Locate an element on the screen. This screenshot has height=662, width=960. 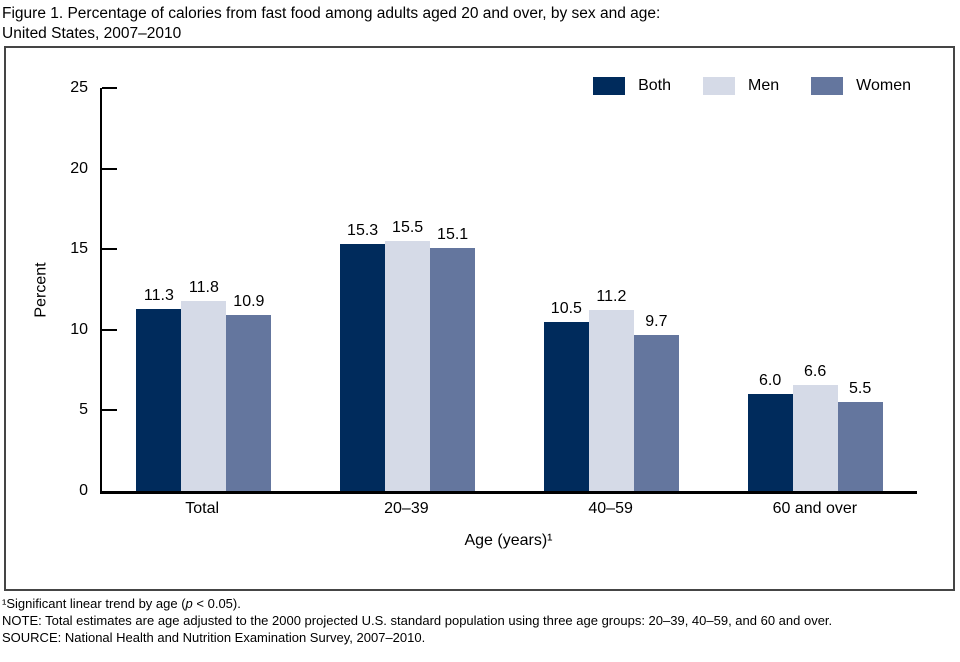
bar-value-label: 5.5 is located at coordinates (860, 389).